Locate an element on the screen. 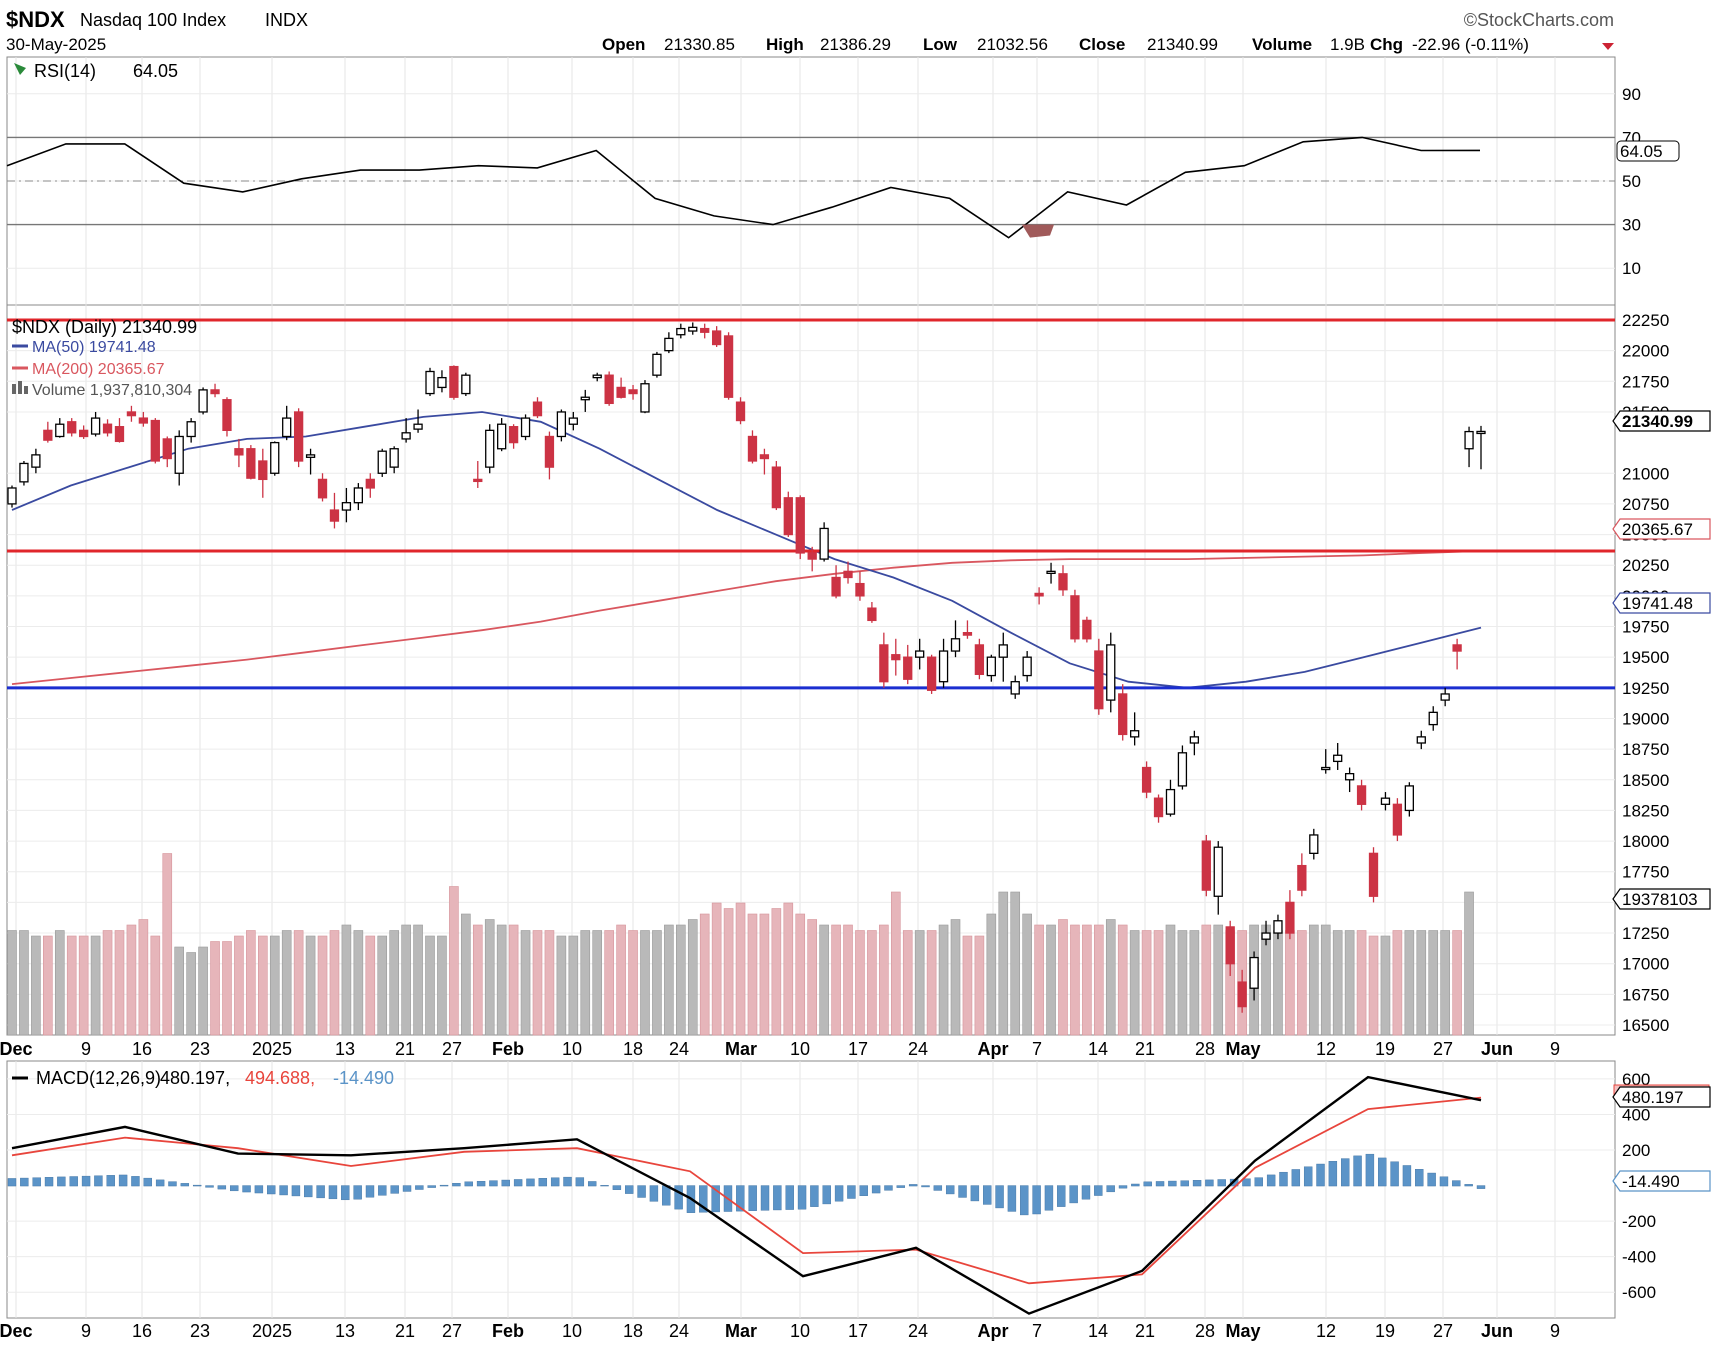 The image size is (1716, 1351). chg-value: -22.96 (-0.11%) is located at coordinates (1470, 44).